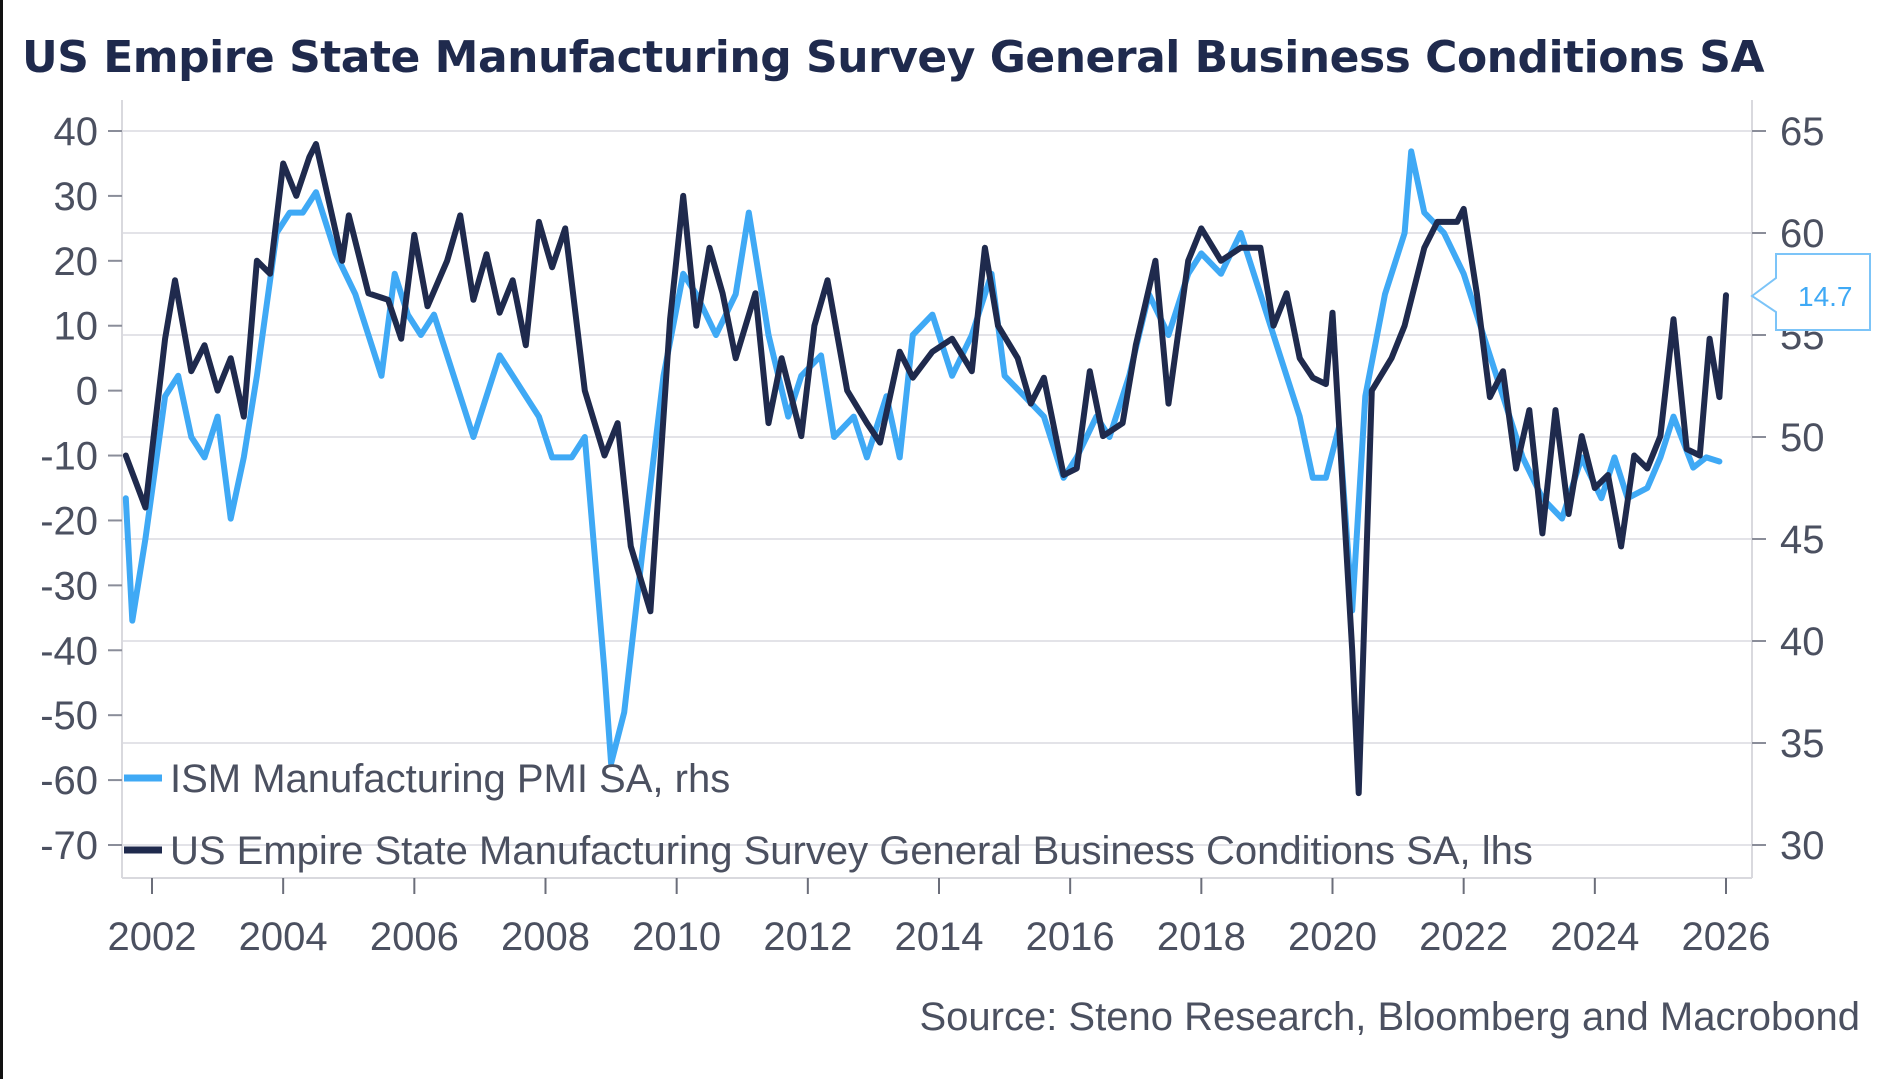  What do you see at coordinates (1802, 132) in the screenshot?
I see `right-tick-label: 65` at bounding box center [1802, 132].